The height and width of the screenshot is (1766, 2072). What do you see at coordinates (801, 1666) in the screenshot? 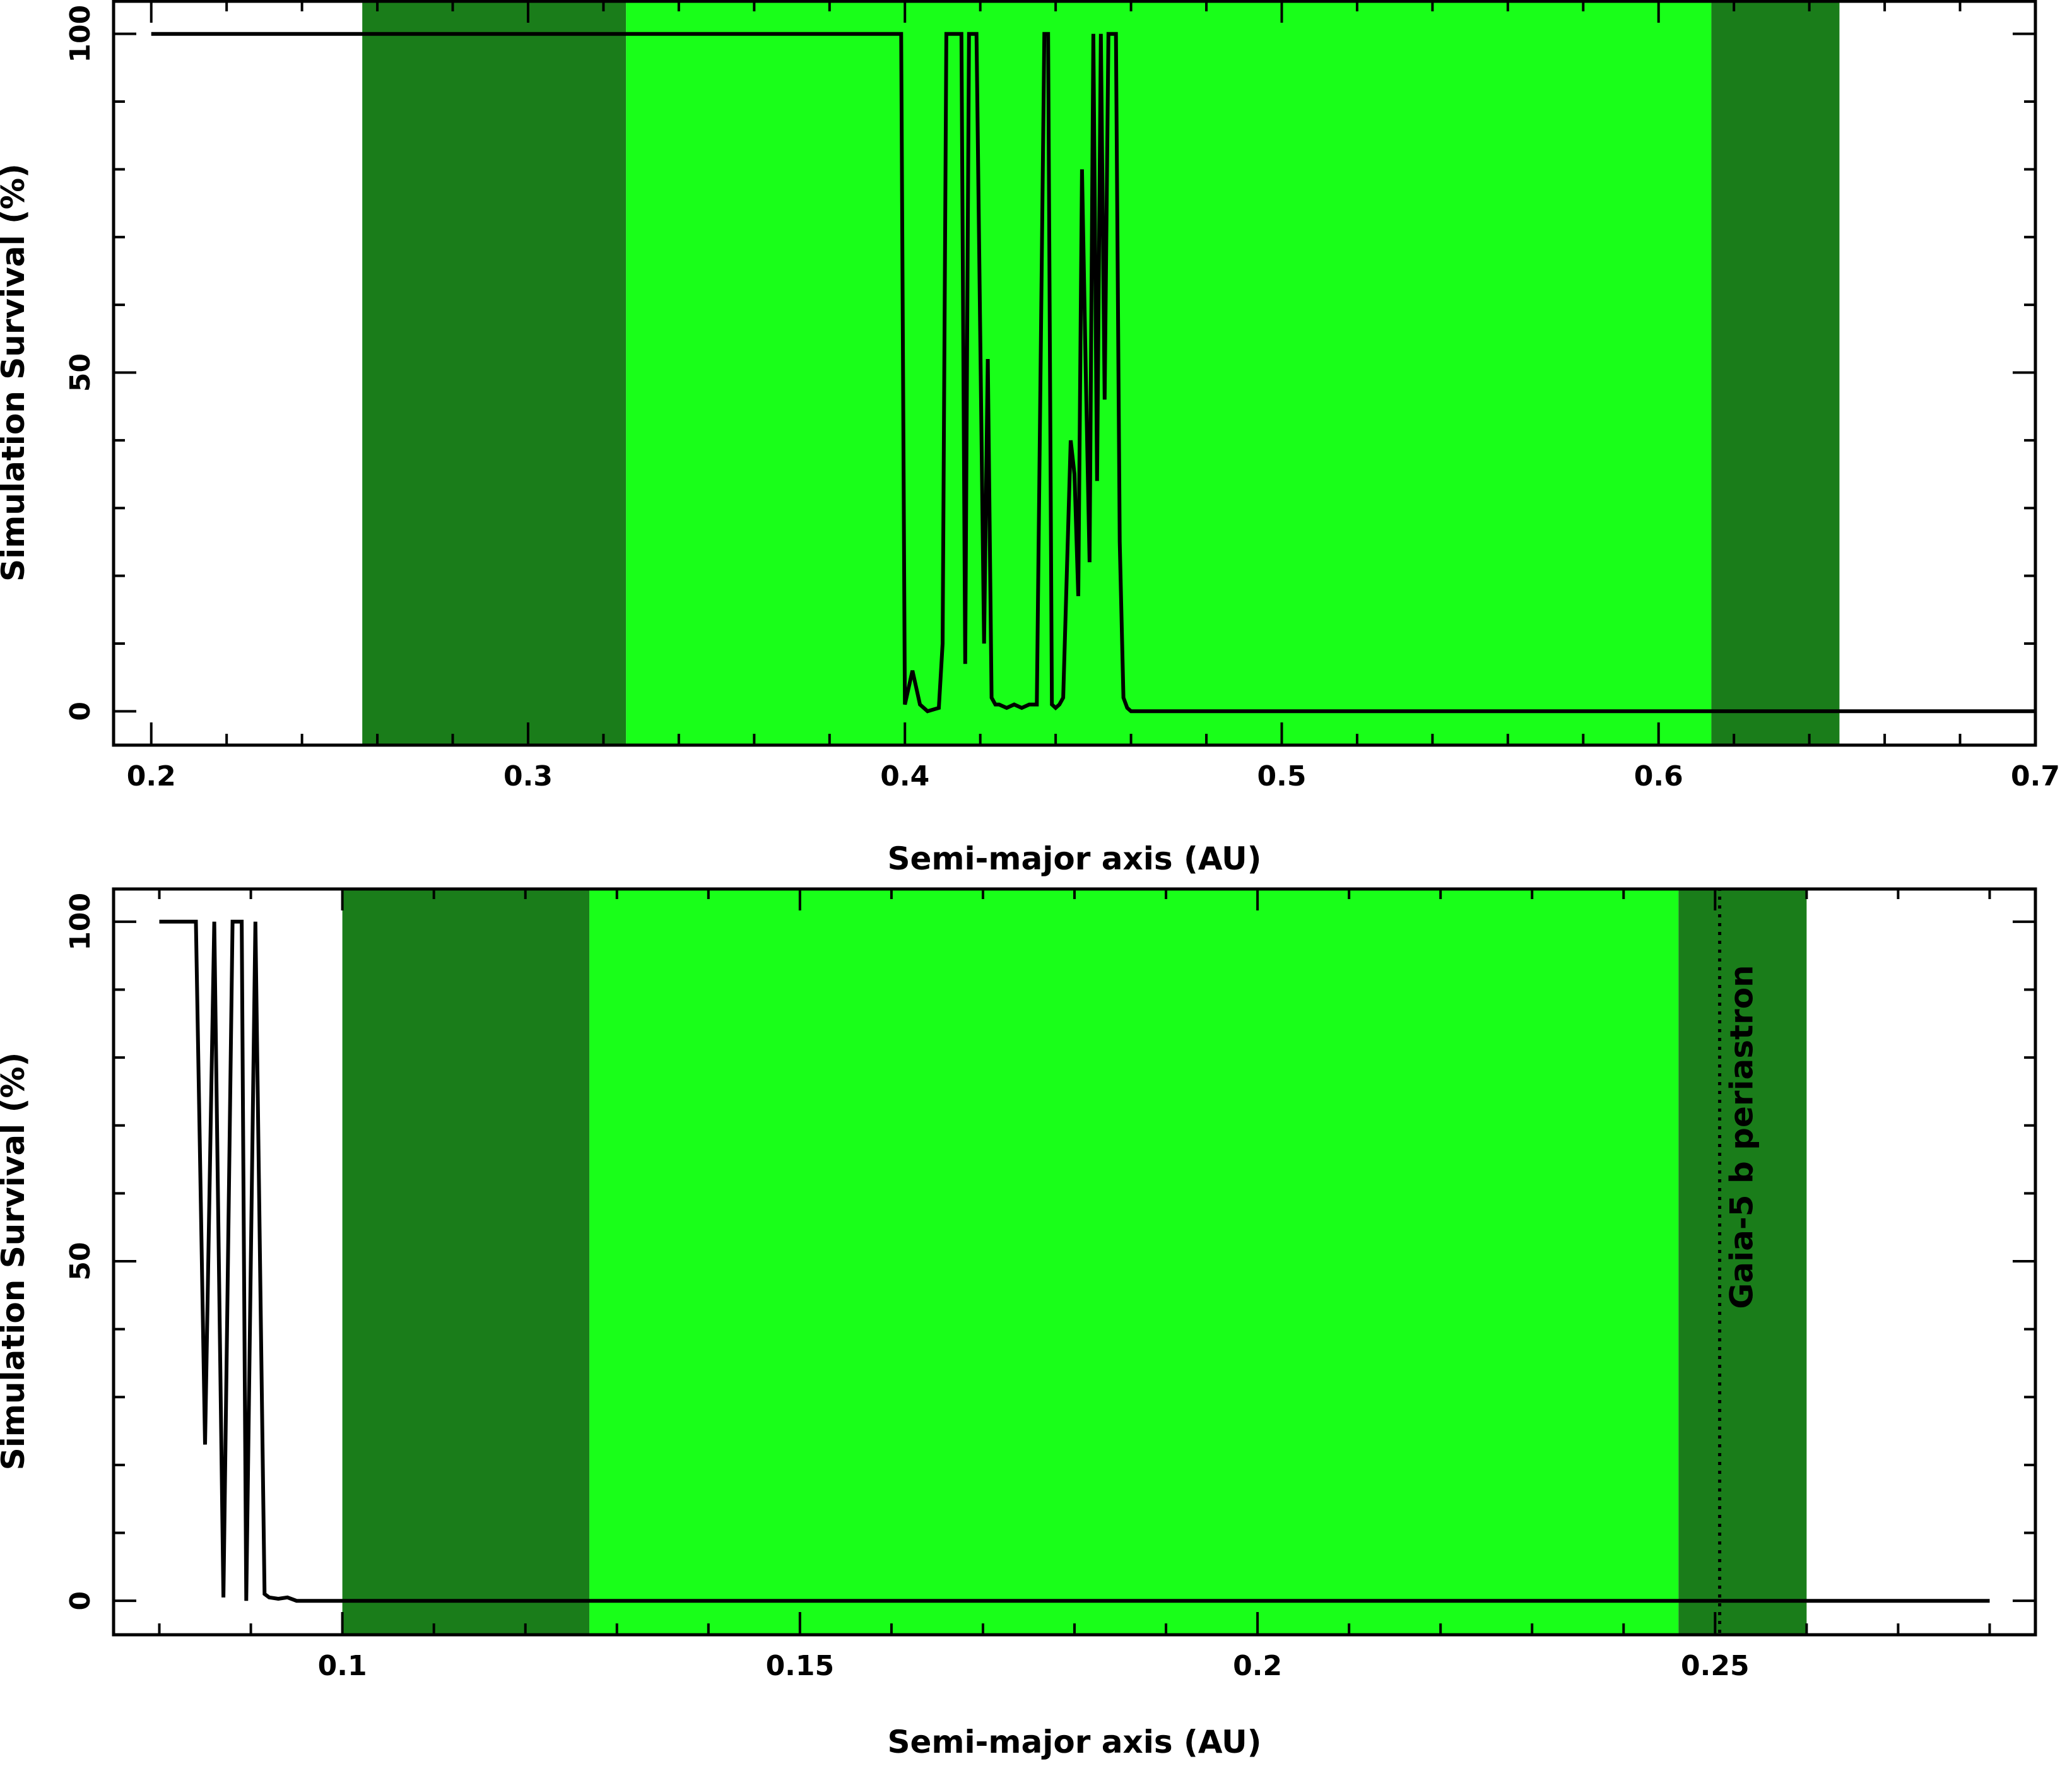
I see `x-tick-label: 0.15` at bounding box center [801, 1666].